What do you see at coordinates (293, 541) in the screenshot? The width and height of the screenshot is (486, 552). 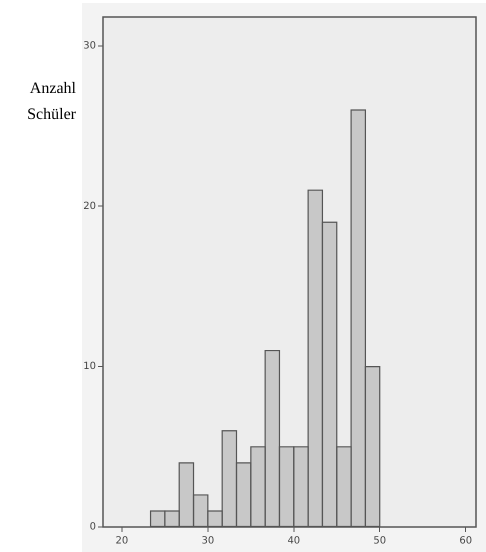 I see `x-tick-label: 40` at bounding box center [293, 541].